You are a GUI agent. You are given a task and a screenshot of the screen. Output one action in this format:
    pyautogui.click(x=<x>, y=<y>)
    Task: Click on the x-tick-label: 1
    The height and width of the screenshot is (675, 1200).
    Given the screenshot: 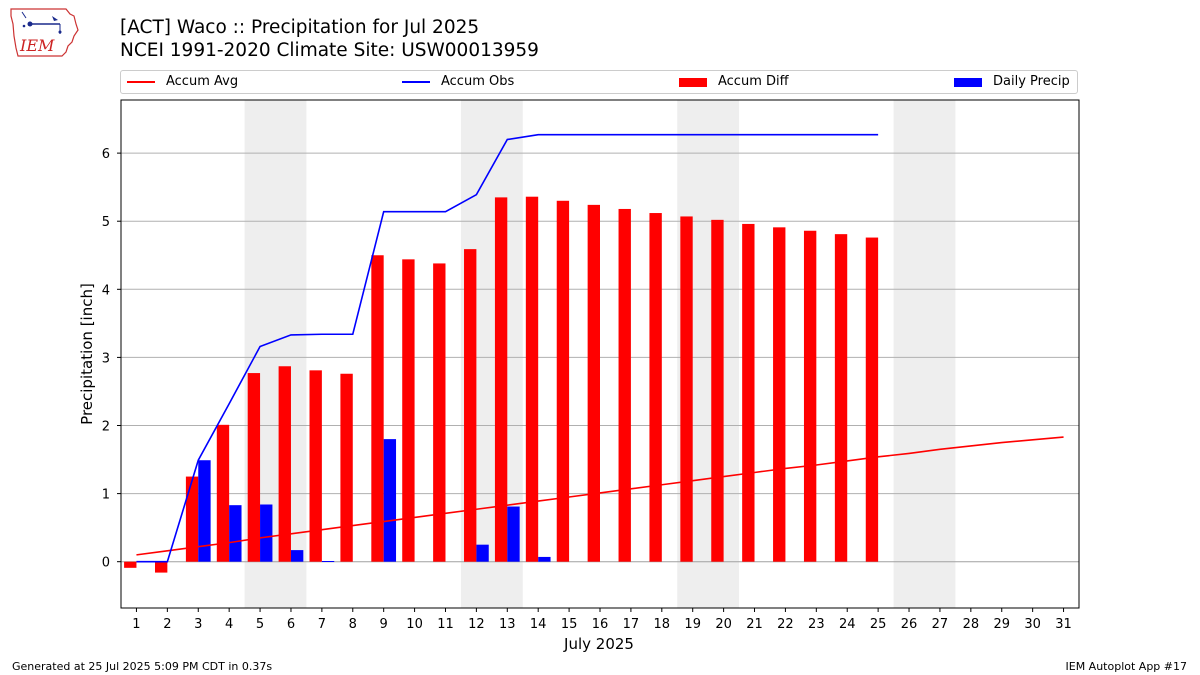 What is the action you would take?
    pyautogui.click(x=136, y=624)
    